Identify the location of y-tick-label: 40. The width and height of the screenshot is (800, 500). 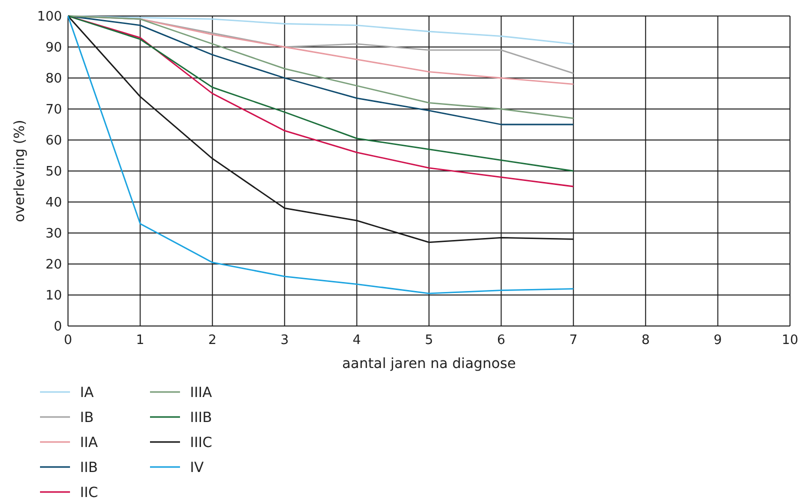
(53, 203).